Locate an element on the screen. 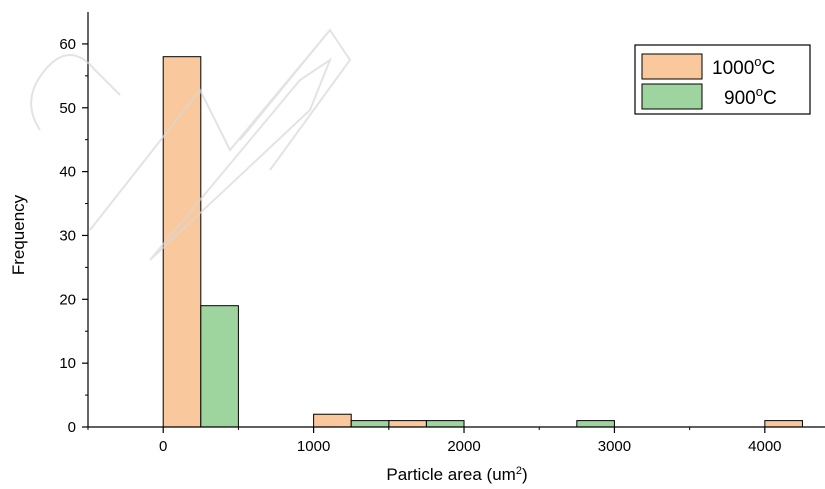  y-tick-label-40: 40 is located at coordinates (67, 172).